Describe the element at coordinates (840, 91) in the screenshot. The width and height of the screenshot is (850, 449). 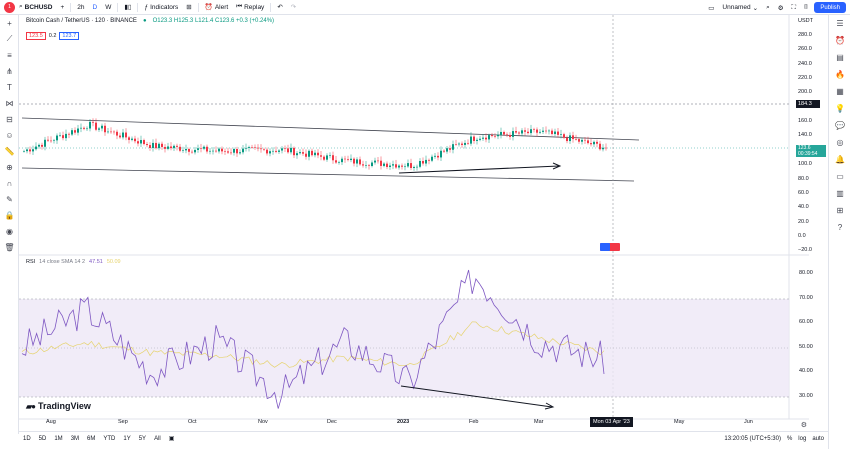
I see `calendar-icon: ▦` at that location.